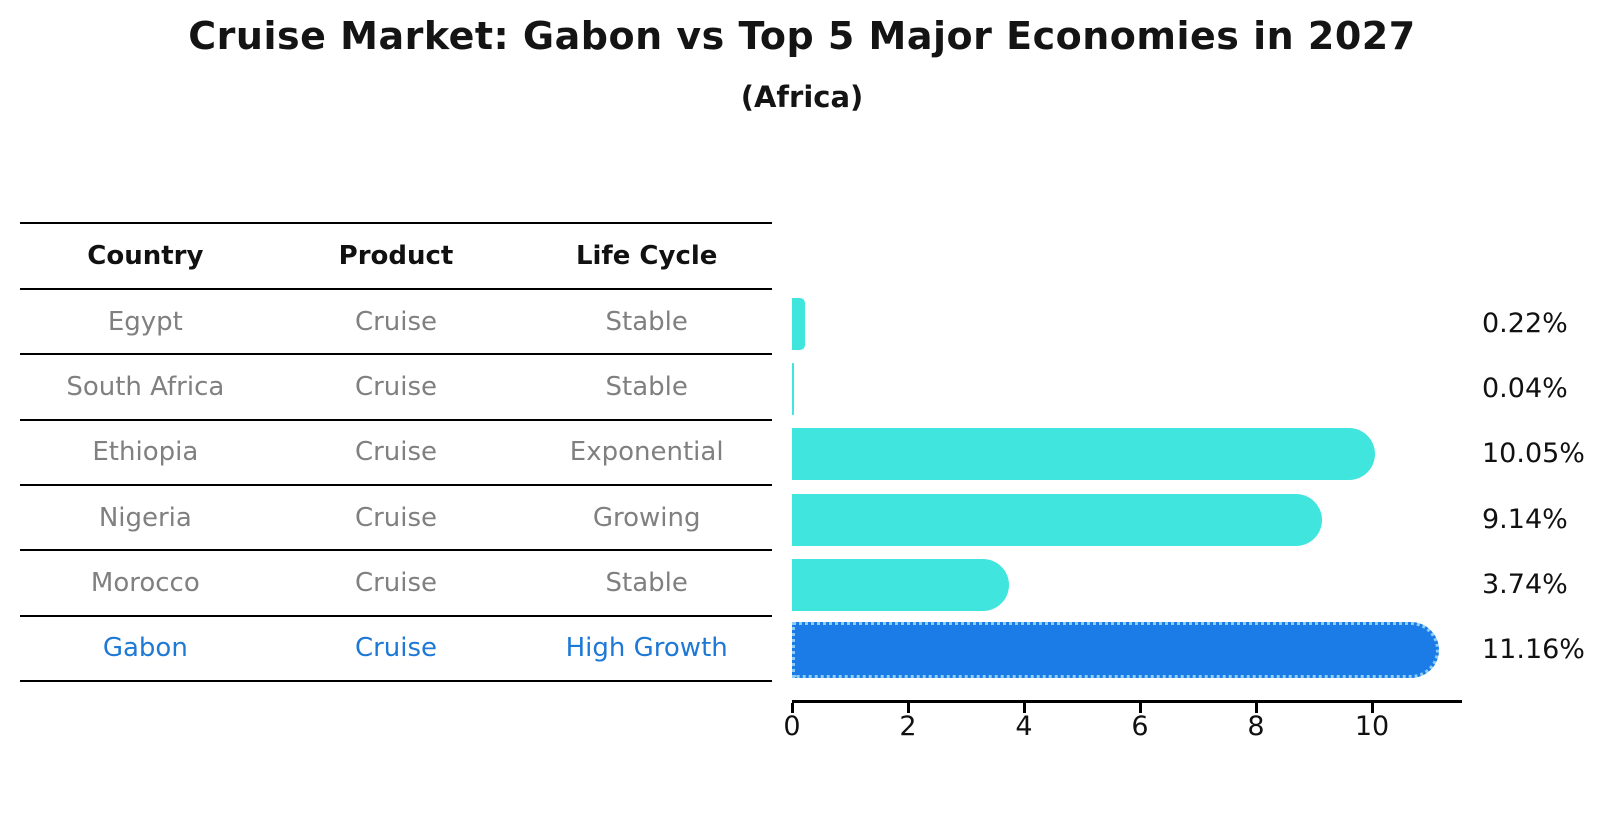 The width and height of the screenshot is (1604, 823). Describe the element at coordinates (900, 584) in the screenshot. I see `bar-morocco` at that location.